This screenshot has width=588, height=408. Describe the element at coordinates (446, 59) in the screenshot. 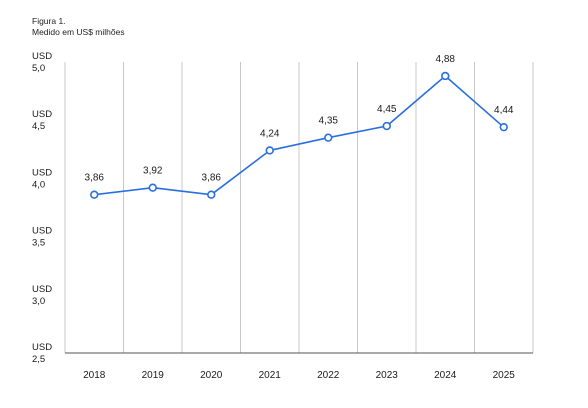

I see `data-label: 4,88` at that location.